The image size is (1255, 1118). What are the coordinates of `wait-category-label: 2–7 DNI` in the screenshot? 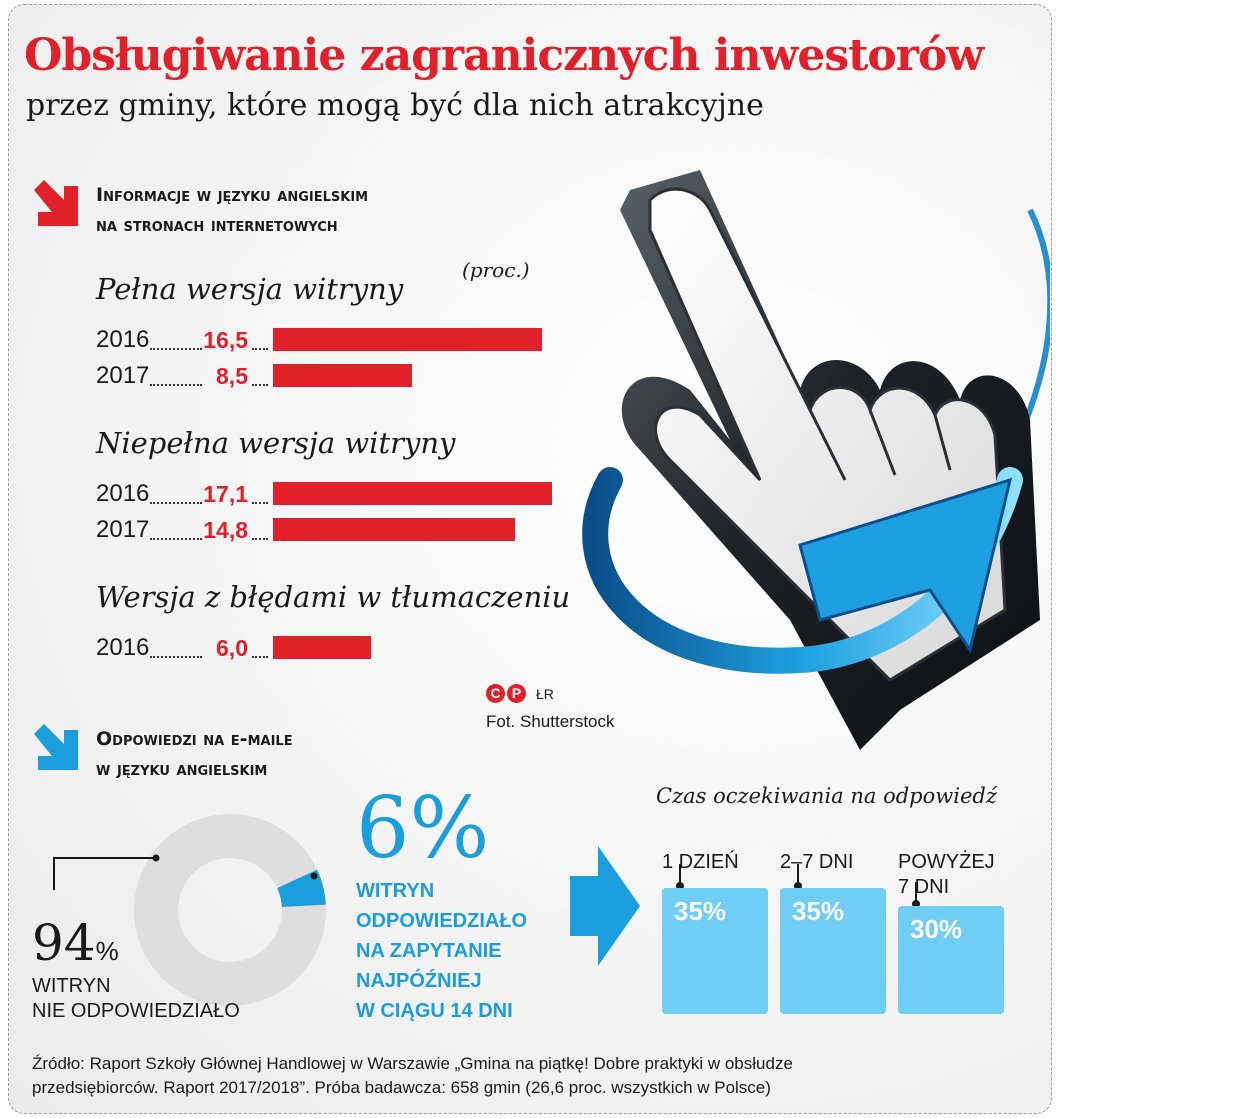 It's located at (816, 862).